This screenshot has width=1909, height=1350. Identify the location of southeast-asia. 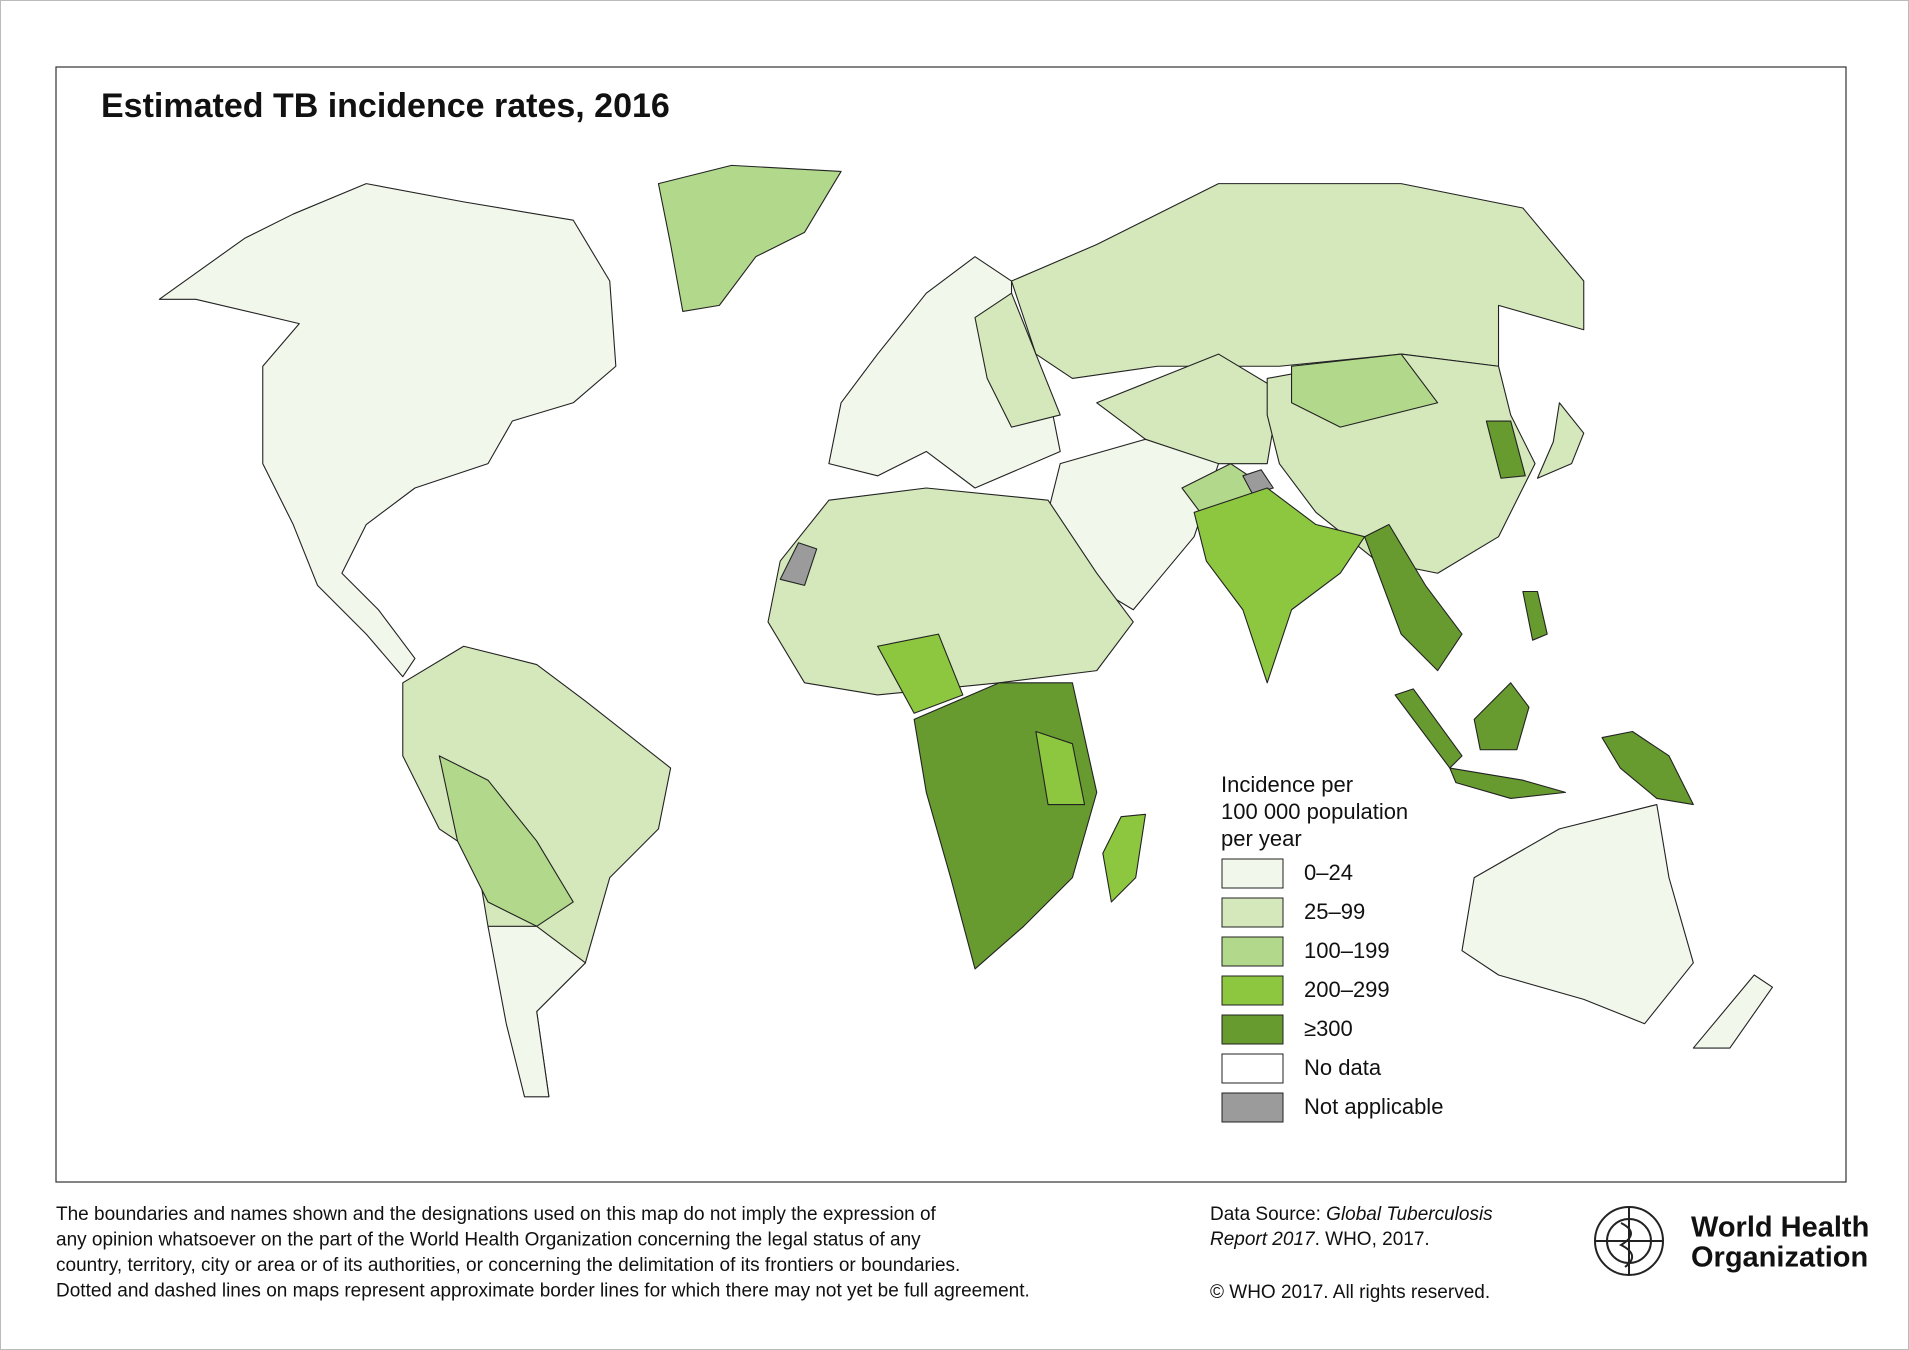
(1413, 597).